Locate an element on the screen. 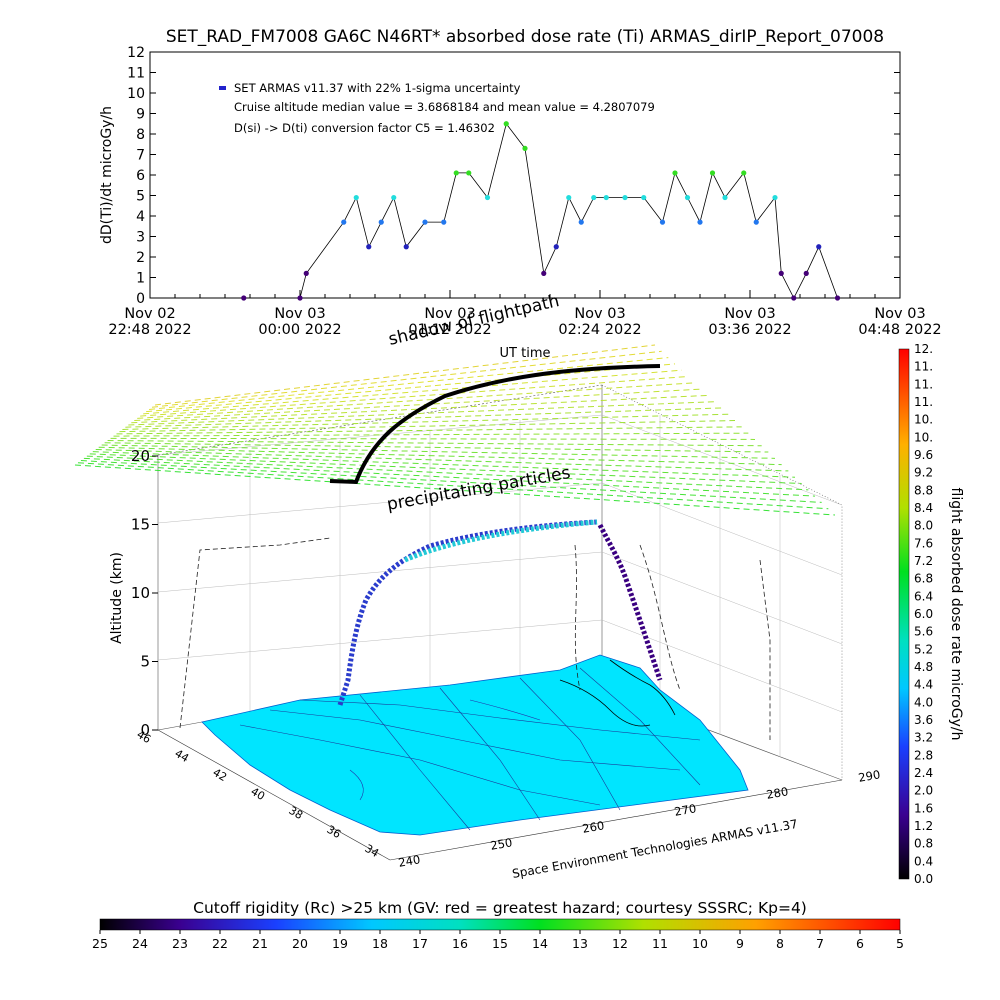 This screenshot has width=1000, height=1000. dose-colorbar-tick-label: 3.6 is located at coordinates (923, 720).